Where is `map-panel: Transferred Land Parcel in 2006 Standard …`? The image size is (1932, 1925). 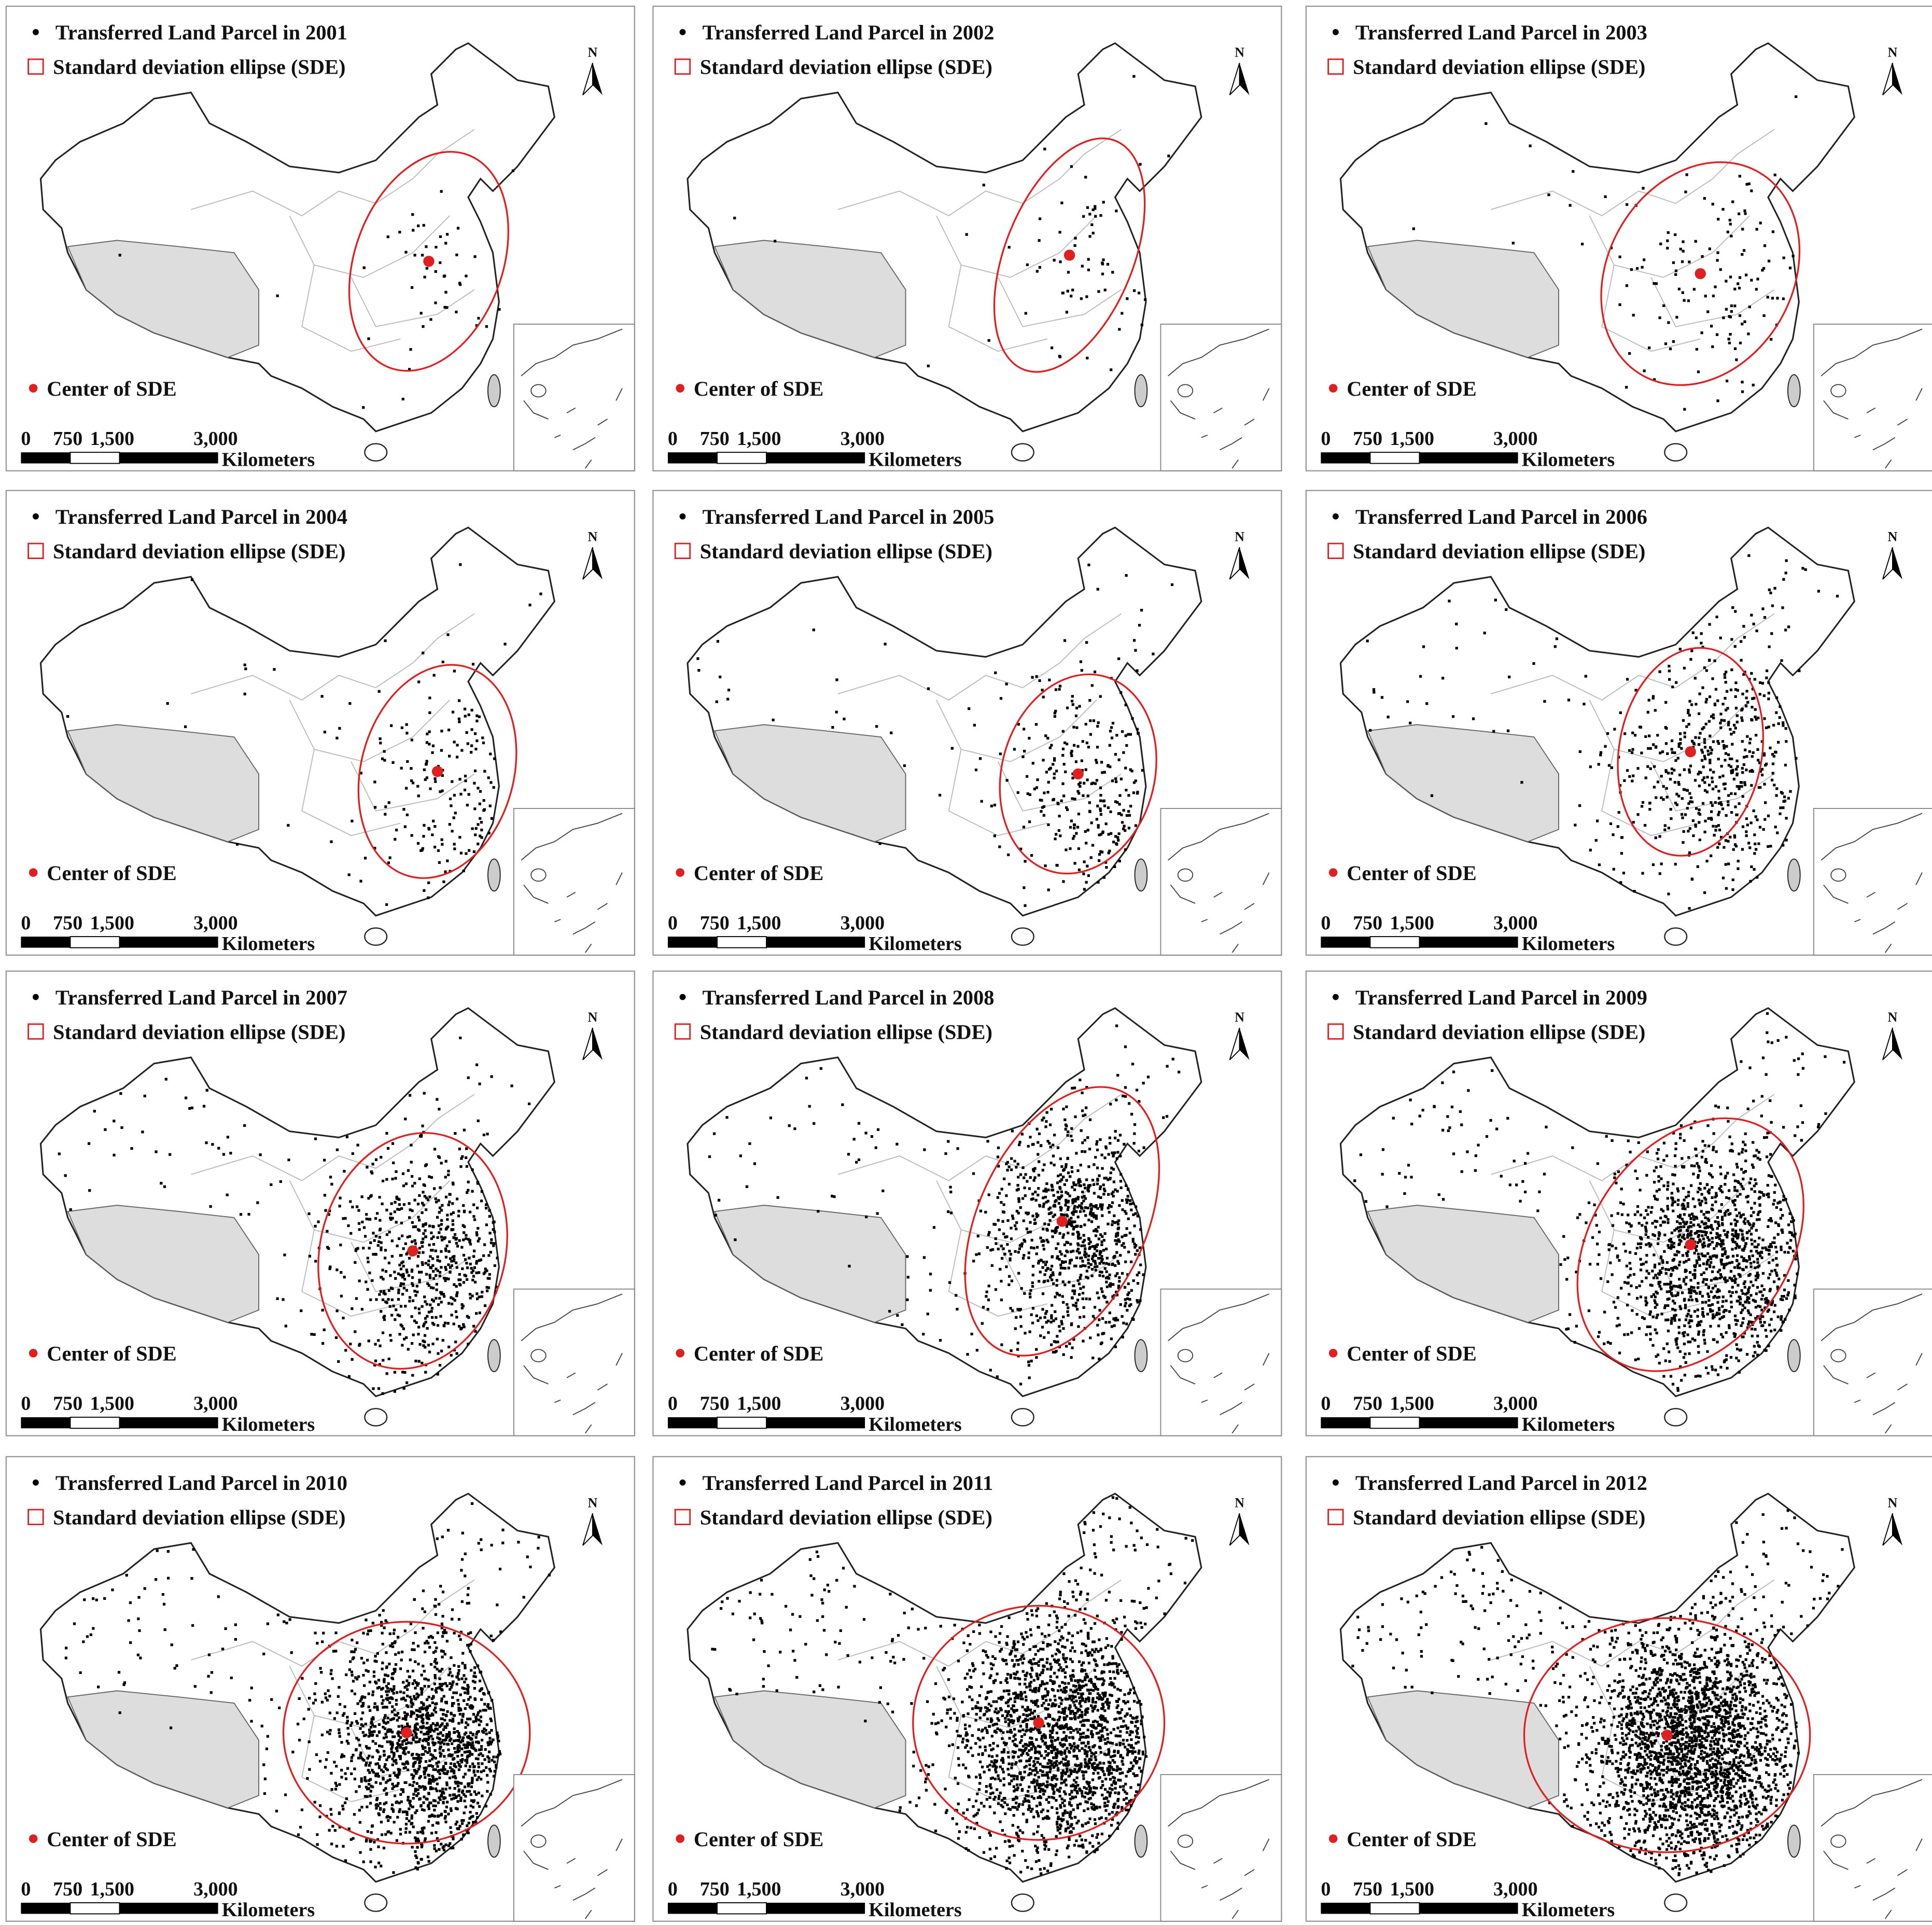 map-panel: Transferred Land Parcel in 2006 Standard … is located at coordinates (1618, 723).